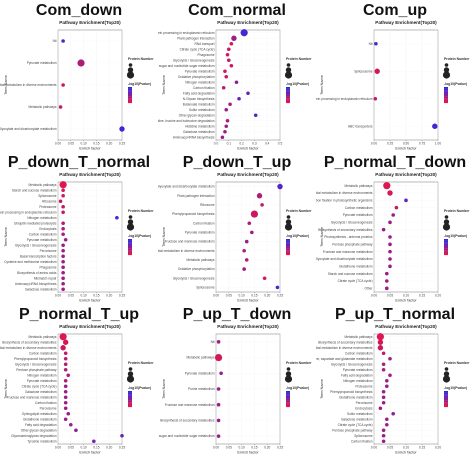 The width and height of the screenshot is (474, 457). I want to click on y-tick-label: Plant-pathogen interaction, so click(195, 196).